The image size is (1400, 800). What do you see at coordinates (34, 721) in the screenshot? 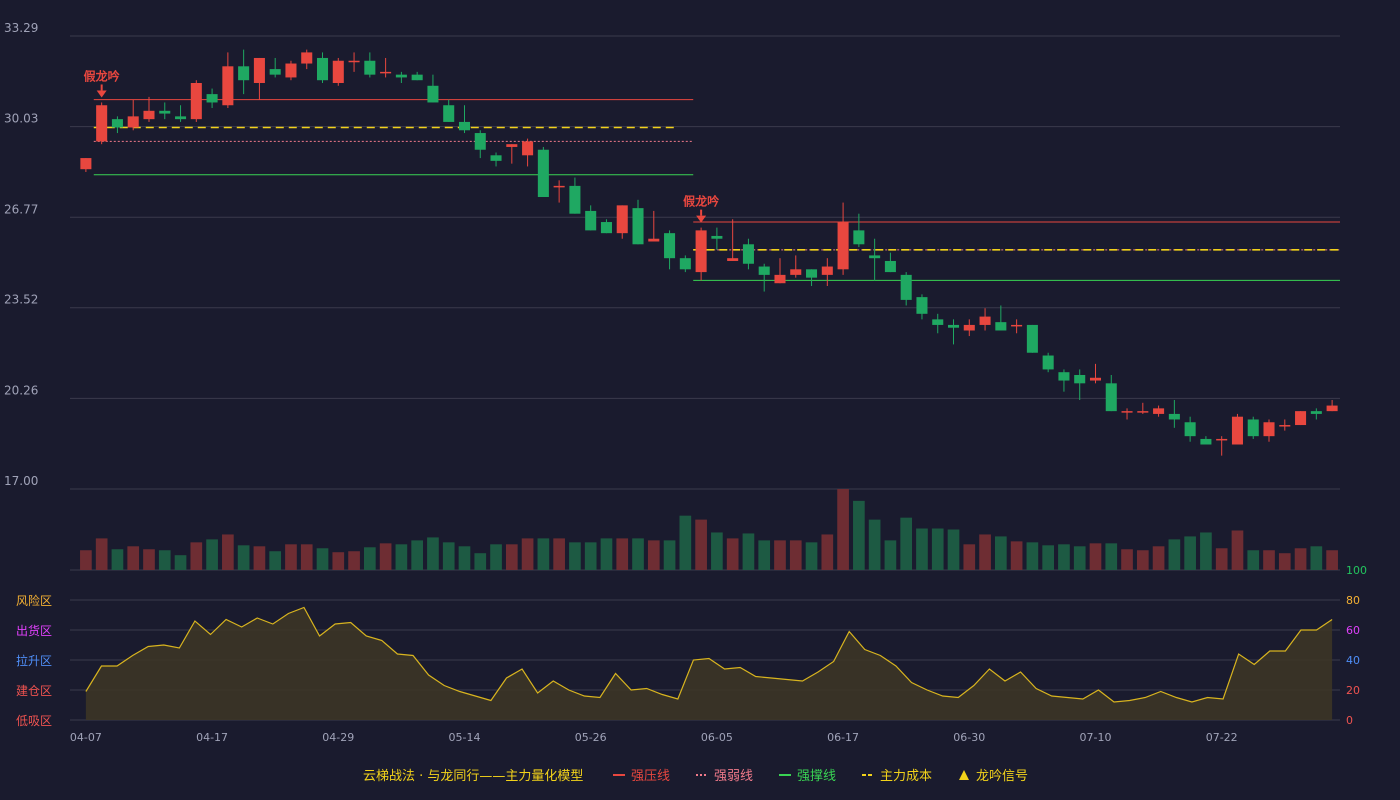
I see `oscillator-zone-label: 低吸区` at bounding box center [34, 721].